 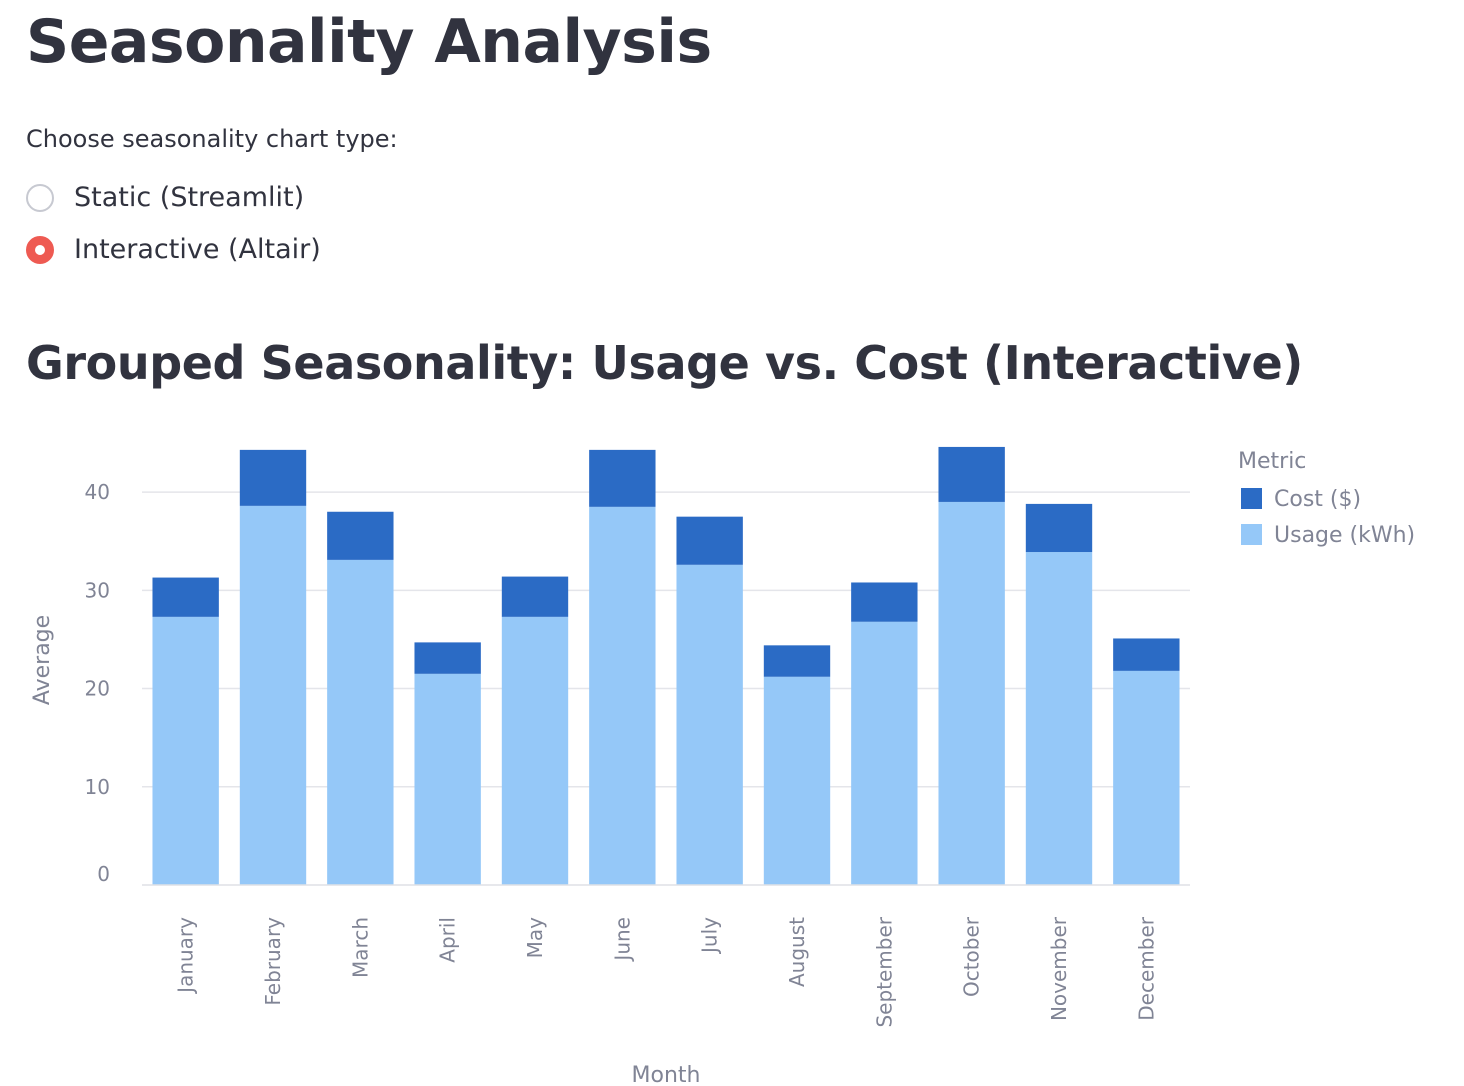 I want to click on radio-option-interactive: Interactive (Altair), so click(x=173, y=250).